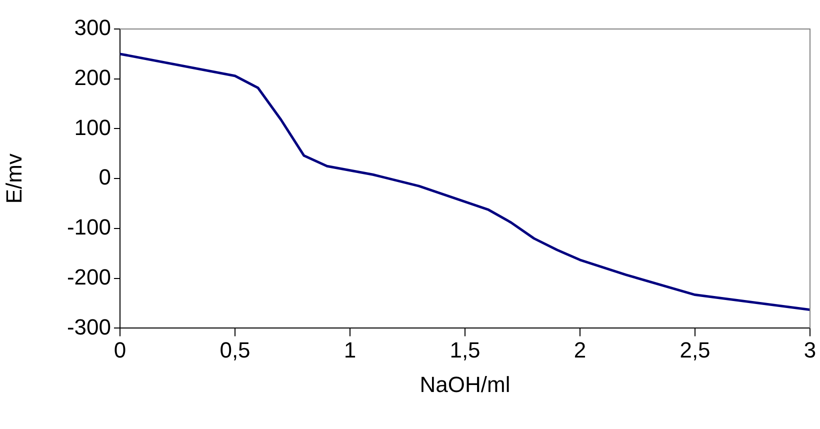 Image resolution: width=820 pixels, height=429 pixels. What do you see at coordinates (120, 349) in the screenshot?
I see `x-tick-label: 0` at bounding box center [120, 349].